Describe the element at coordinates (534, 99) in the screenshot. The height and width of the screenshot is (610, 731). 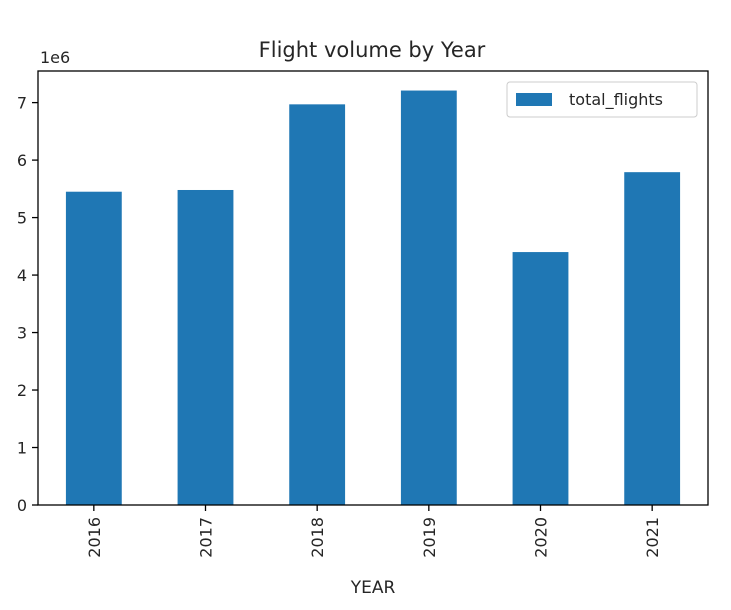
I see `legend-swatch` at that location.